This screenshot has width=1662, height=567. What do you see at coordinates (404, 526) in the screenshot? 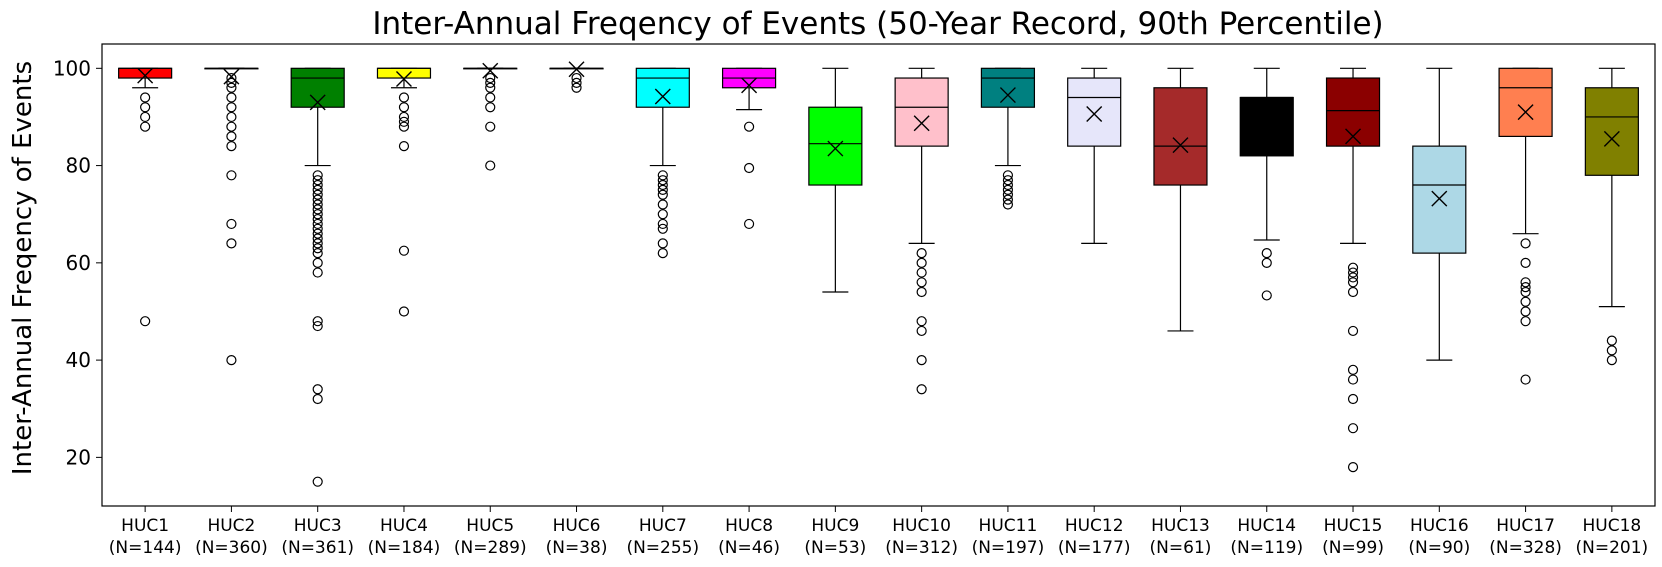
I see `x-tick-label: HUC4` at bounding box center [404, 526].